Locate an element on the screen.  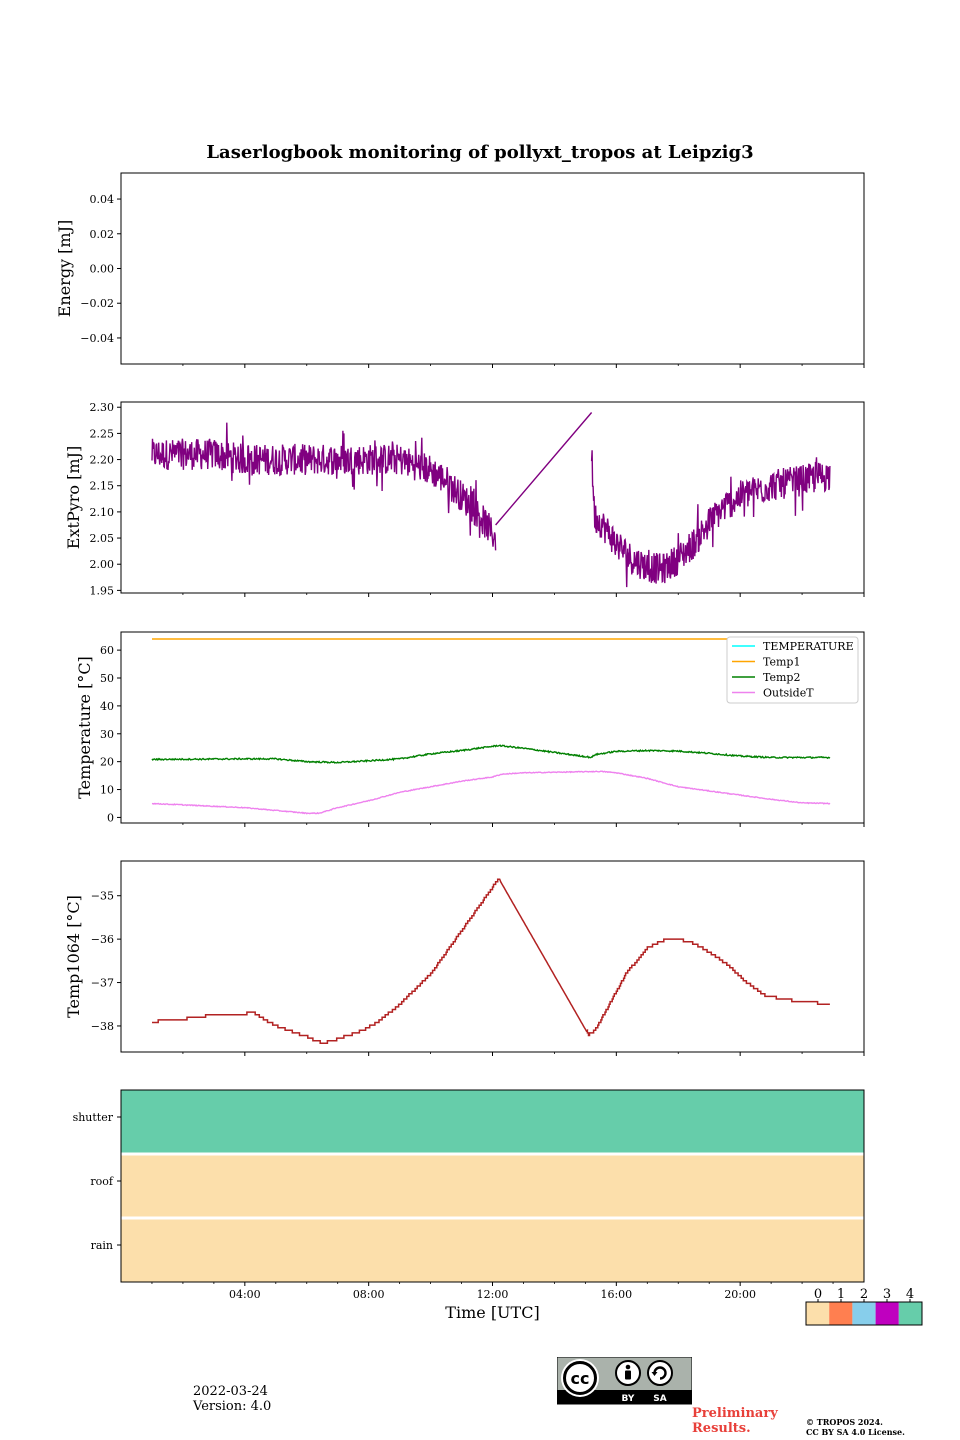
temp1064-ytick-label: −35 is located at coordinates (102, 896).